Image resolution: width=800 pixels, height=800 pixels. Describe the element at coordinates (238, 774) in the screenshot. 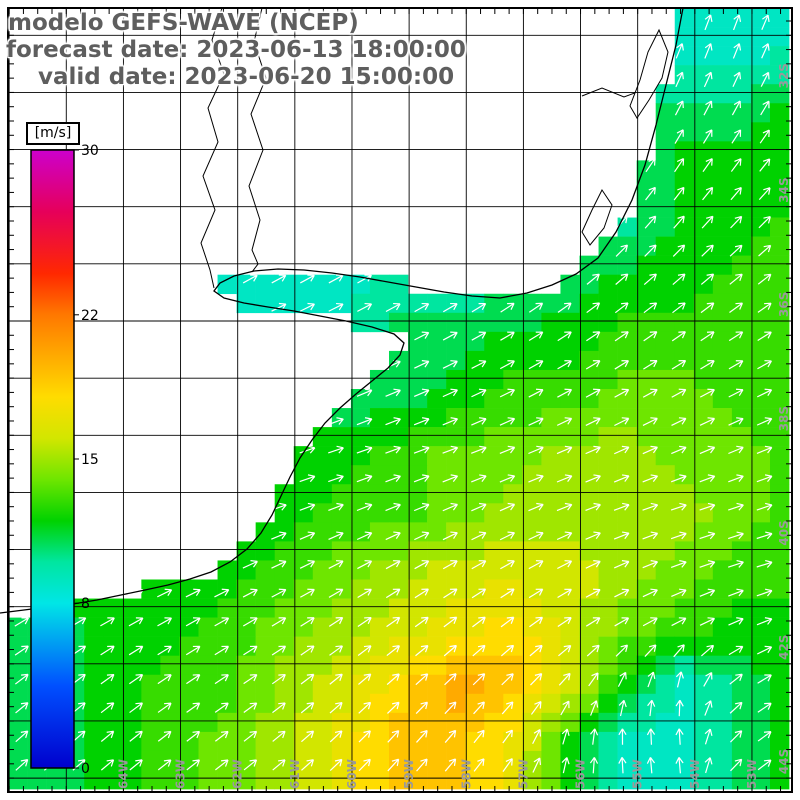

I see `x-axis-label: 62W` at that location.